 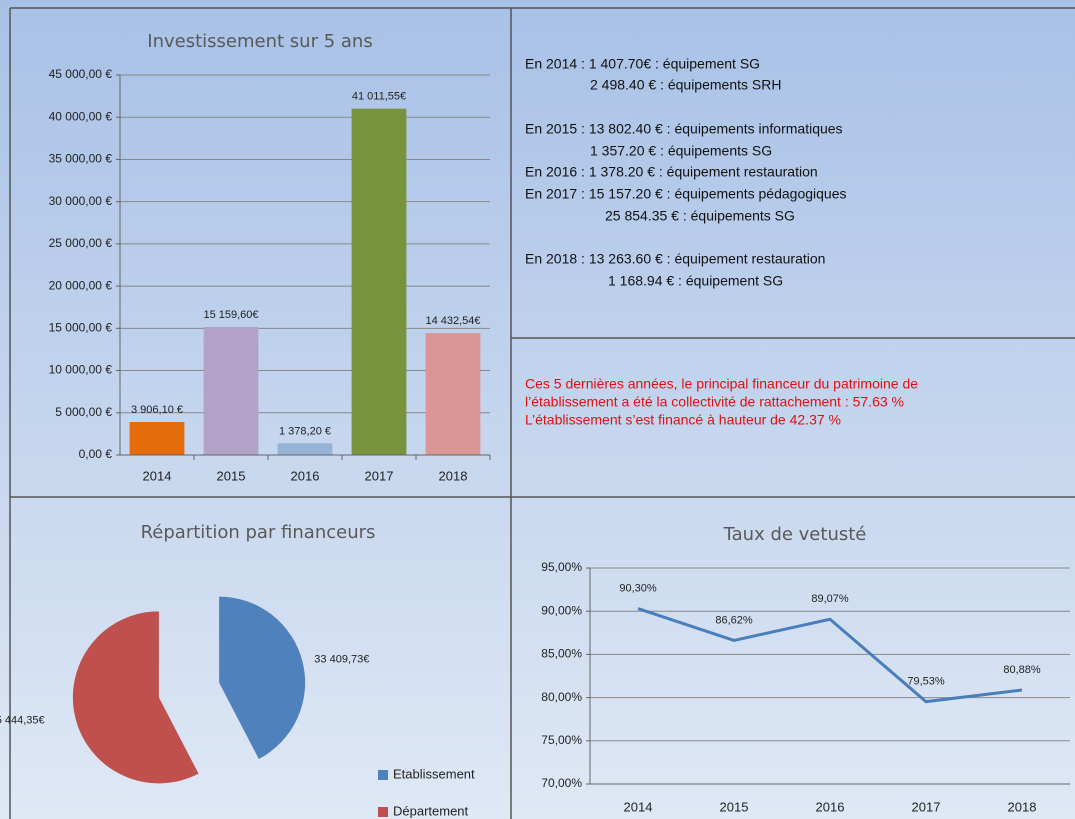 I want to click on y-tick-label: 90,00%, so click(x=561, y=610).